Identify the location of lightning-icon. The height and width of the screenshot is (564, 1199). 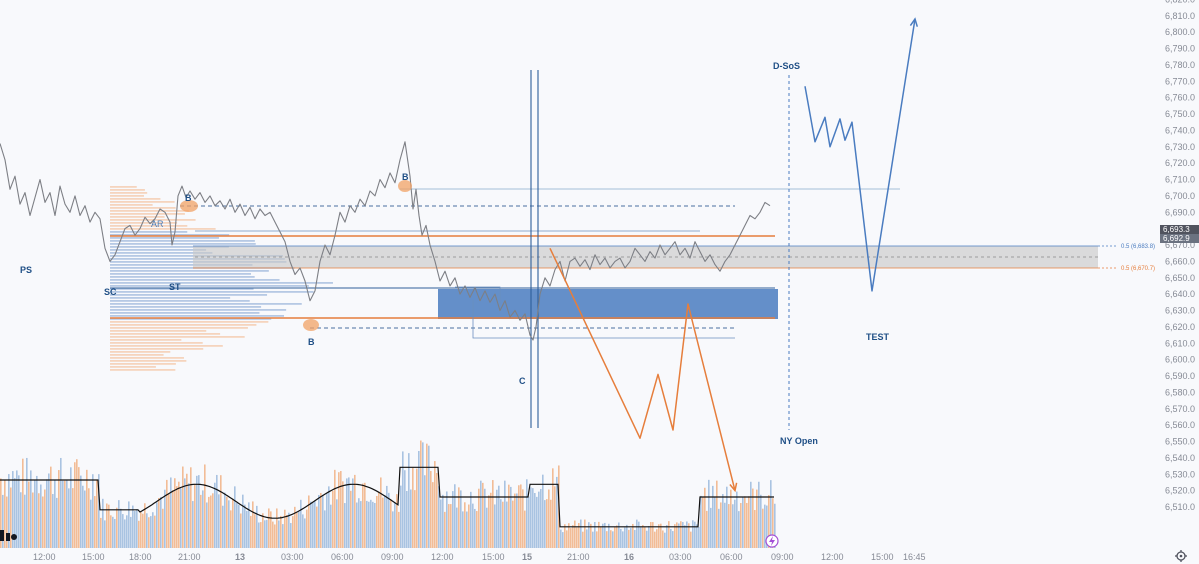
(772, 541).